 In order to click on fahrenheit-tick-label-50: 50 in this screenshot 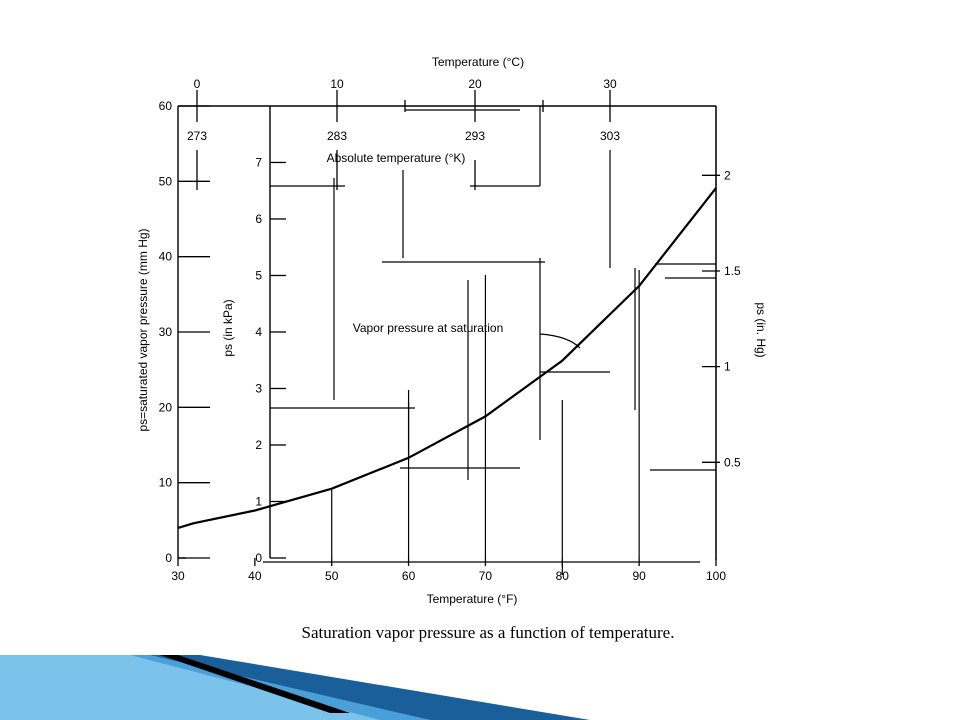, I will do `click(332, 576)`.